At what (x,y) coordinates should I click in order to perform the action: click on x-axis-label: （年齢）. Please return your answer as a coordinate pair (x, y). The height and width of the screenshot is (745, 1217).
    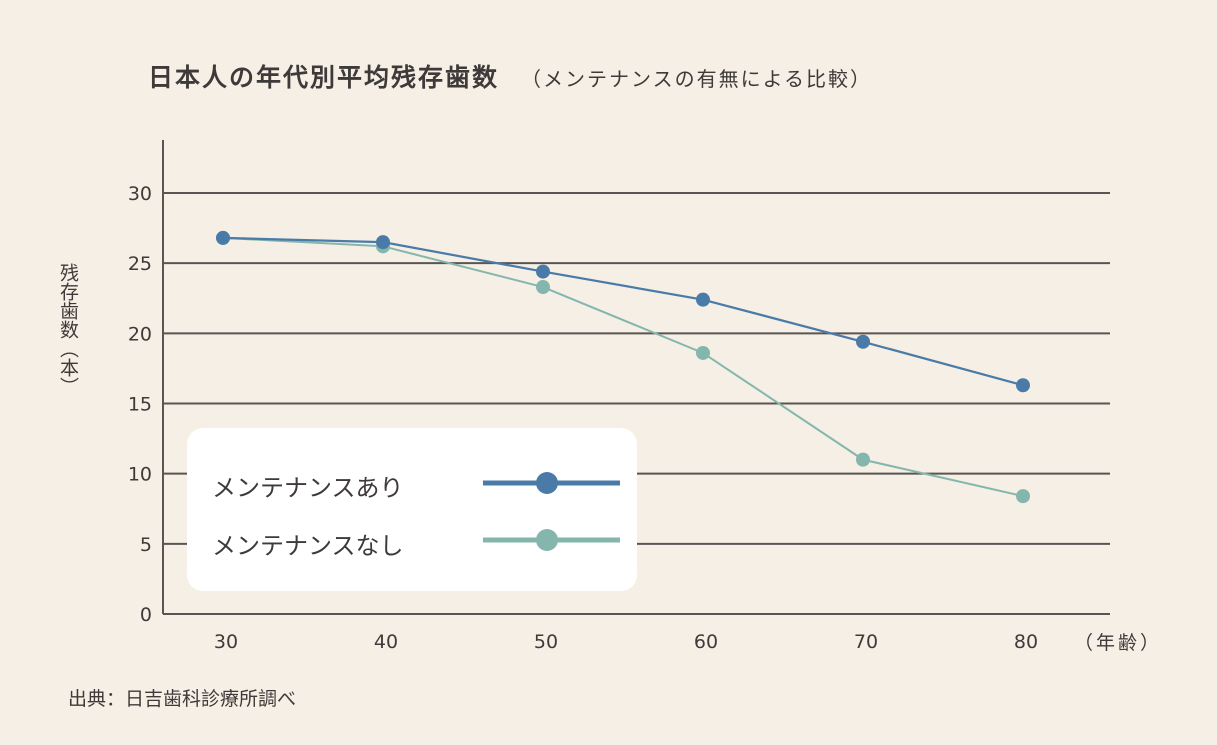
    Looking at the image, I should click on (1118, 643).